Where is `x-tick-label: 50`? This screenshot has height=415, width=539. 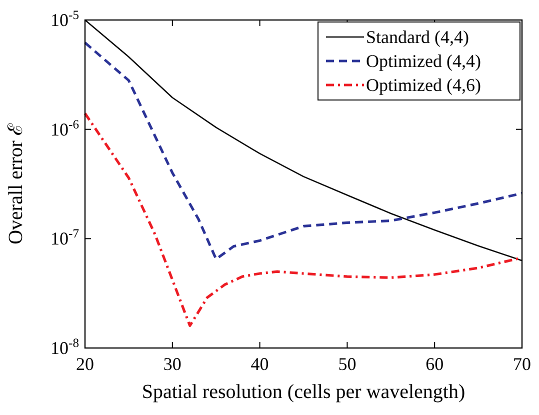 x-tick-label: 50 is located at coordinates (347, 364).